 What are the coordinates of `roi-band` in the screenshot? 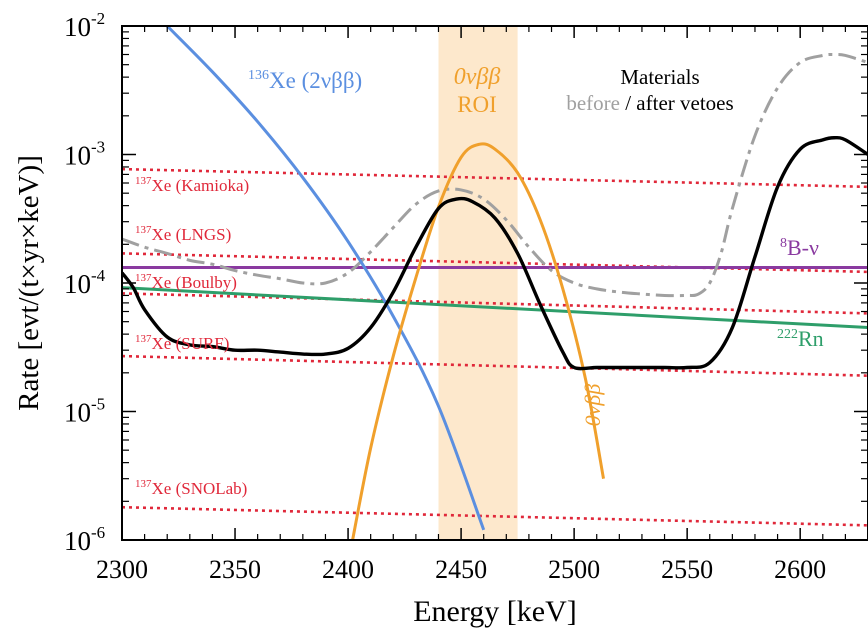 It's located at (478, 283).